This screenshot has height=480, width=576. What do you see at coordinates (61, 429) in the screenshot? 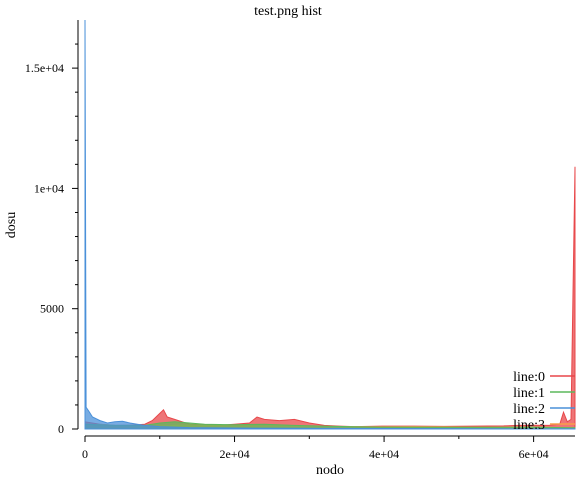
I see `y-tick-label: 0` at bounding box center [61, 429].